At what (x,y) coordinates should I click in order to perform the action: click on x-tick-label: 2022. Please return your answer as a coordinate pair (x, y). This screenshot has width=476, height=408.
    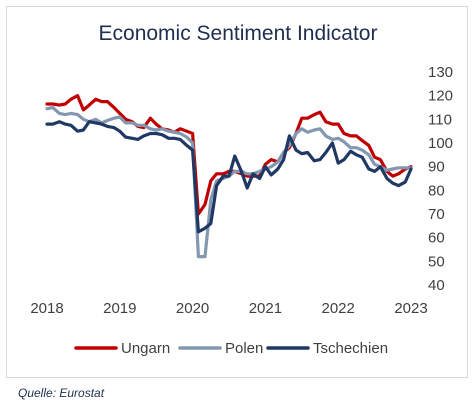
    Looking at the image, I should click on (338, 308).